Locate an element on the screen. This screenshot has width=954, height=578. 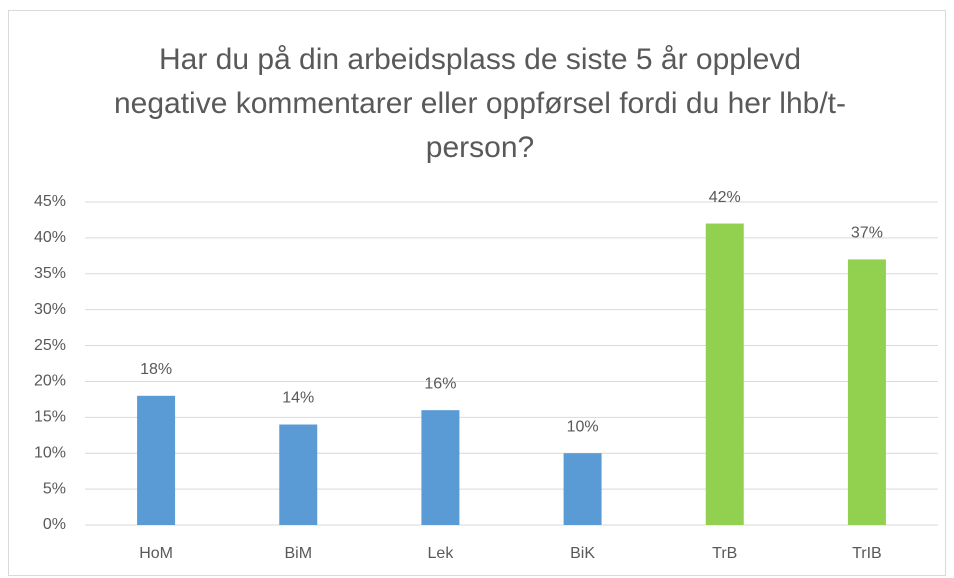
y-tick-label: 25% is located at coordinates (50, 345).